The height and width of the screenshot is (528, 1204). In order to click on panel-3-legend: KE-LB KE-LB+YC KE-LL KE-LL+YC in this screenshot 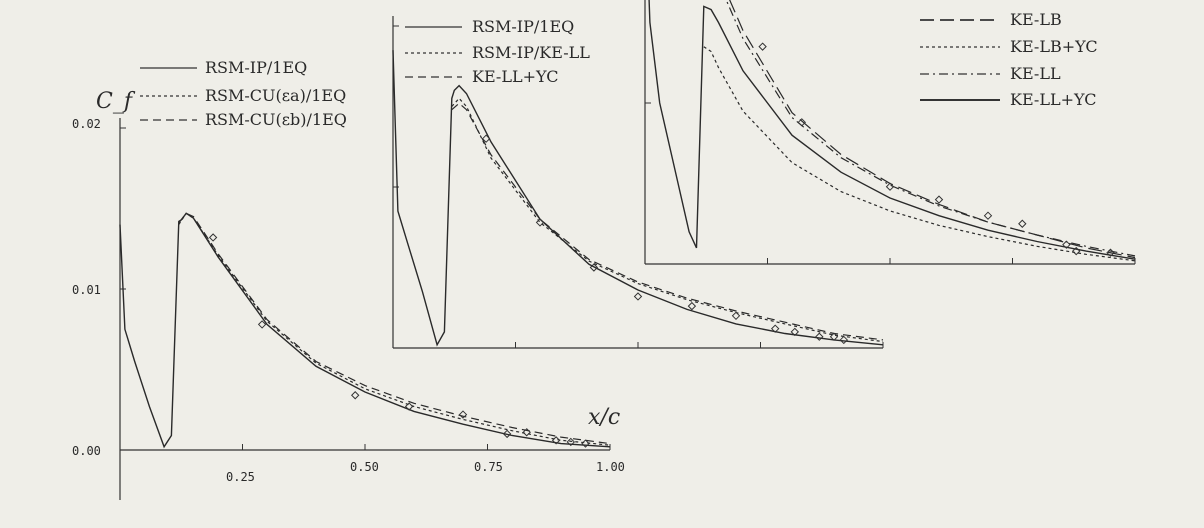, I will do `click(1009, 59)`.